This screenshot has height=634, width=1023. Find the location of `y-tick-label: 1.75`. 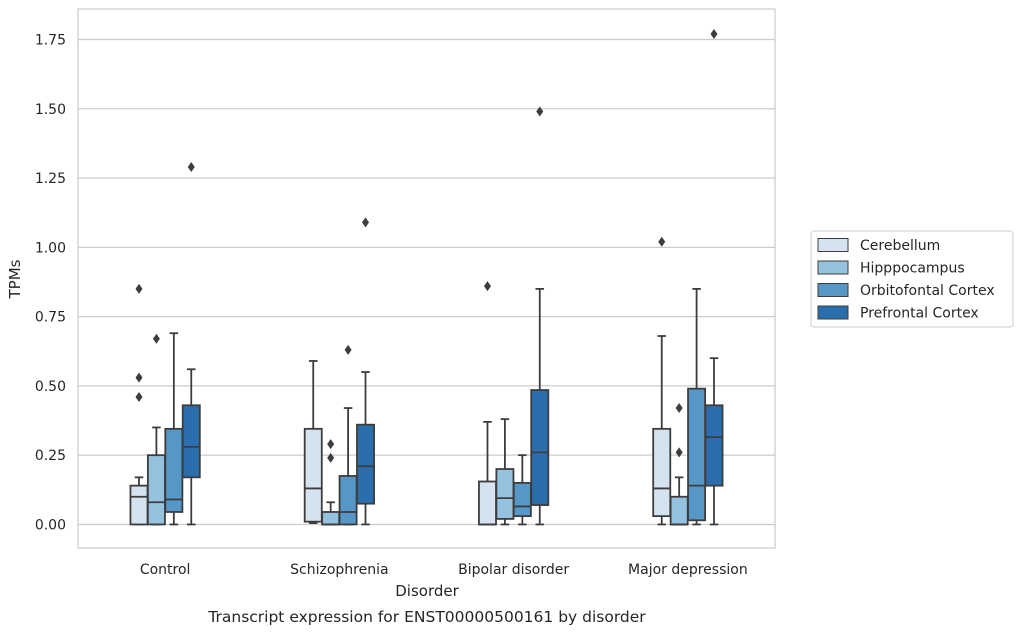

y-tick-label: 1.75 is located at coordinates (50, 40).